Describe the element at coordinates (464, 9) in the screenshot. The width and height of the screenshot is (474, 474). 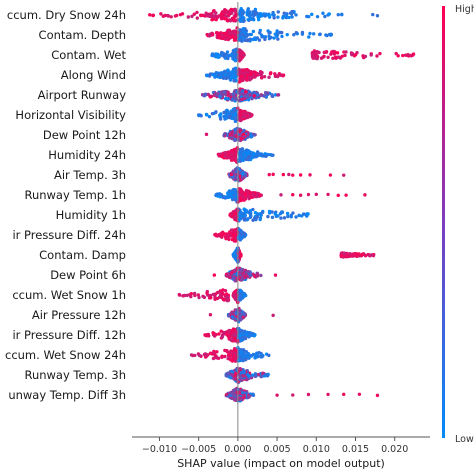
I see `colorbar-high-label: High` at that location.